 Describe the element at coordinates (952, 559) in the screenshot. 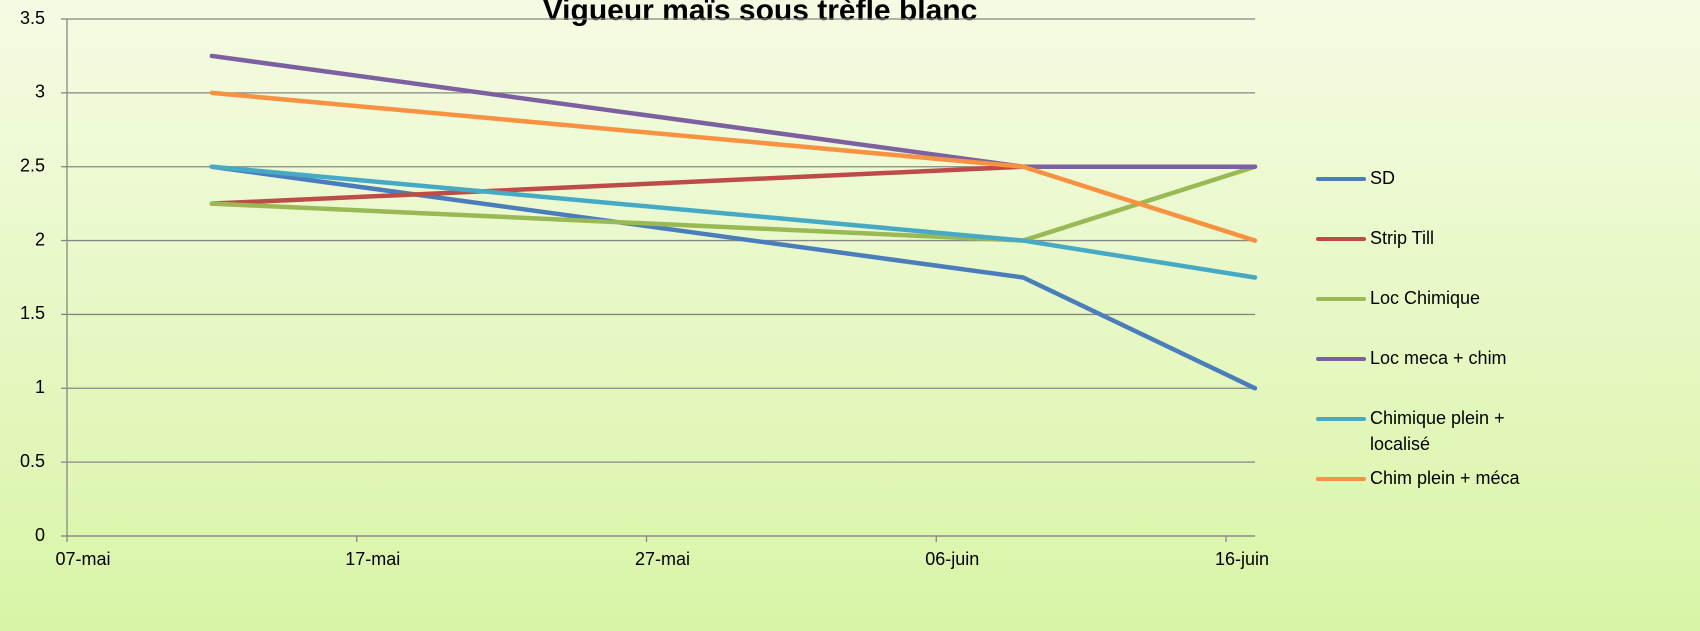

I see `x-tick-label: 06-juin` at that location.